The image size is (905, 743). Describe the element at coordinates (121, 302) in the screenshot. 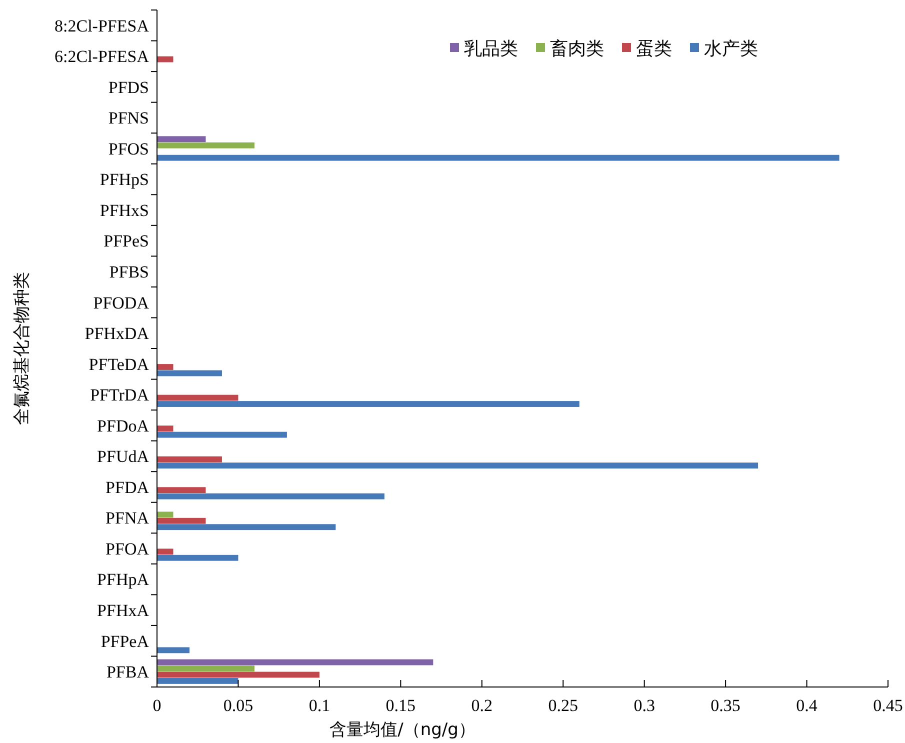

I see `y-tick-label: PFODA` at that location.